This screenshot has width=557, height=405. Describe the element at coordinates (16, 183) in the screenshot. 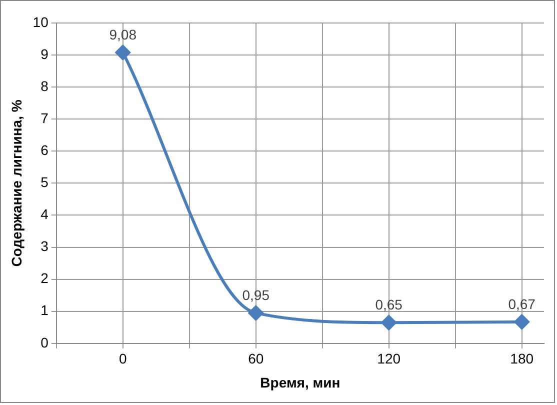

I see `y-axis-title: Содержание лигнина, %` at that location.